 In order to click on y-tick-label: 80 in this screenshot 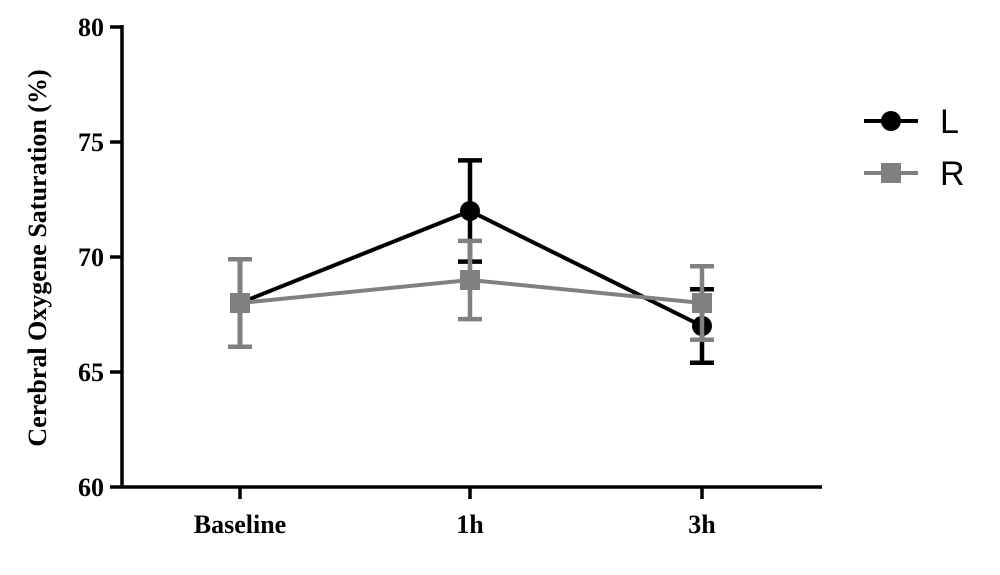, I will do `click(91, 27)`.